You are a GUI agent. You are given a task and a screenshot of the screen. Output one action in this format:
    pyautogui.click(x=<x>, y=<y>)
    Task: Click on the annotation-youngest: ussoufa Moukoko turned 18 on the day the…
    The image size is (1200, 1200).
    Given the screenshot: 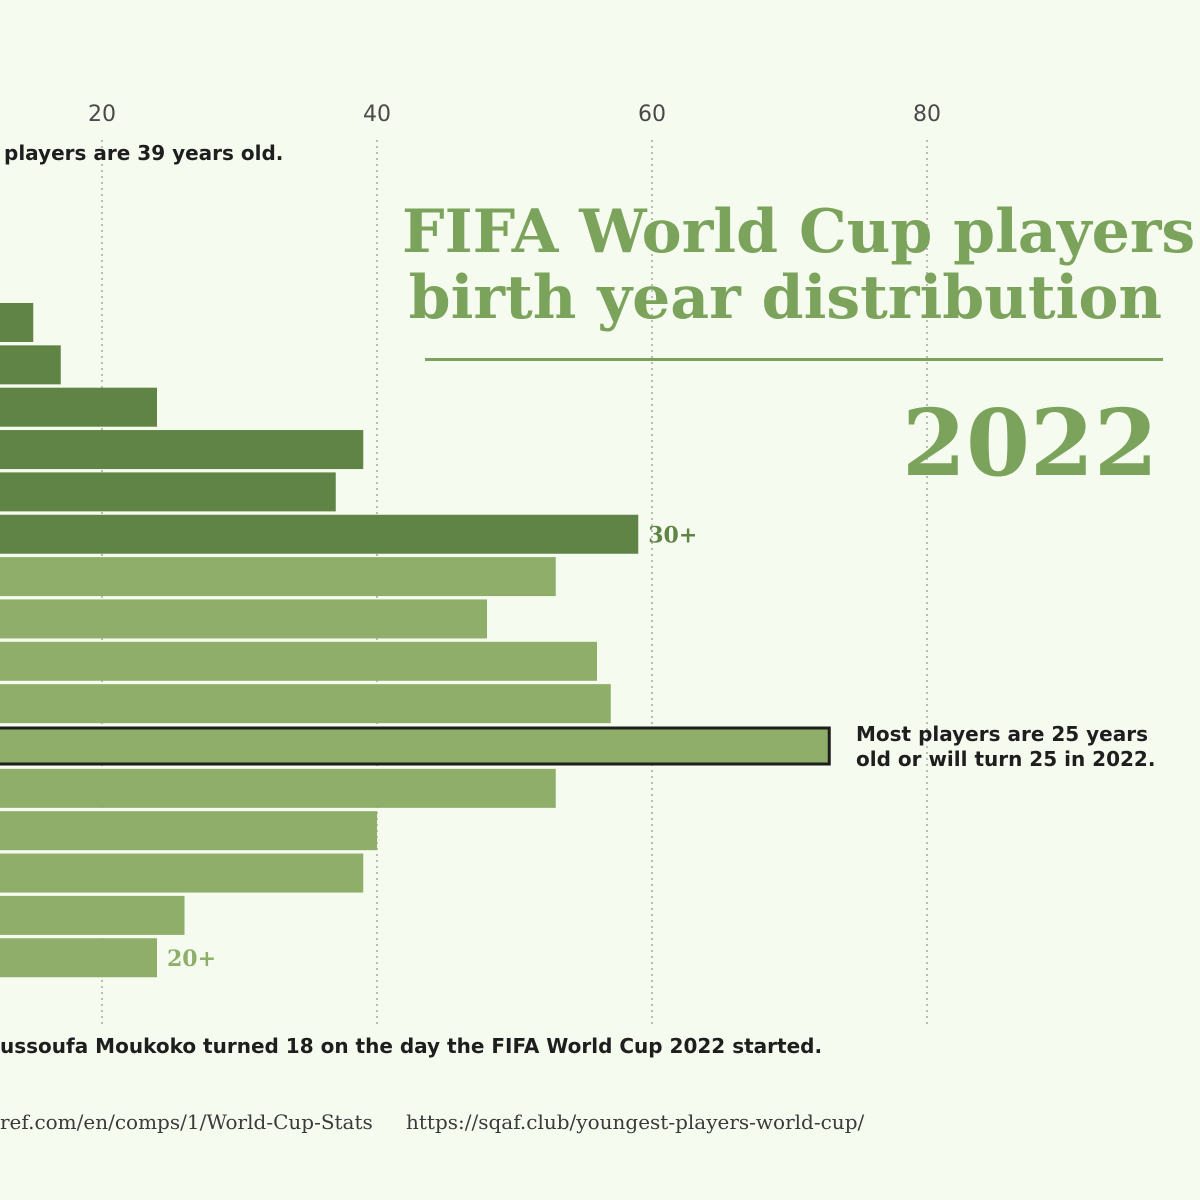 What is the action you would take?
    pyautogui.click(x=411, y=1046)
    